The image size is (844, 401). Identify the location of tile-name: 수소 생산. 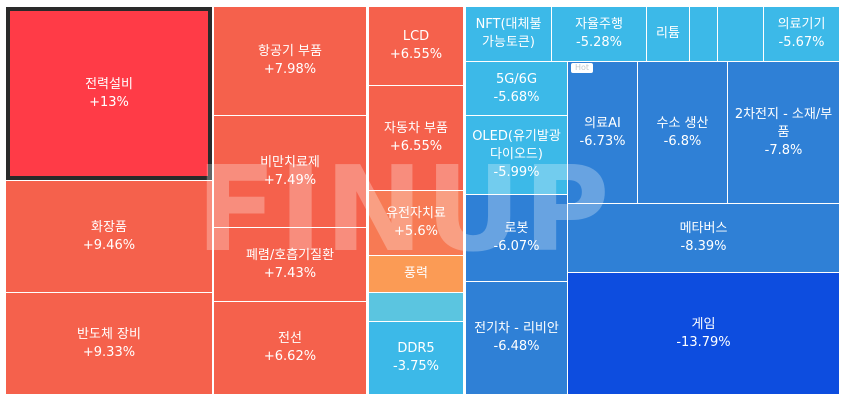
(682, 123).